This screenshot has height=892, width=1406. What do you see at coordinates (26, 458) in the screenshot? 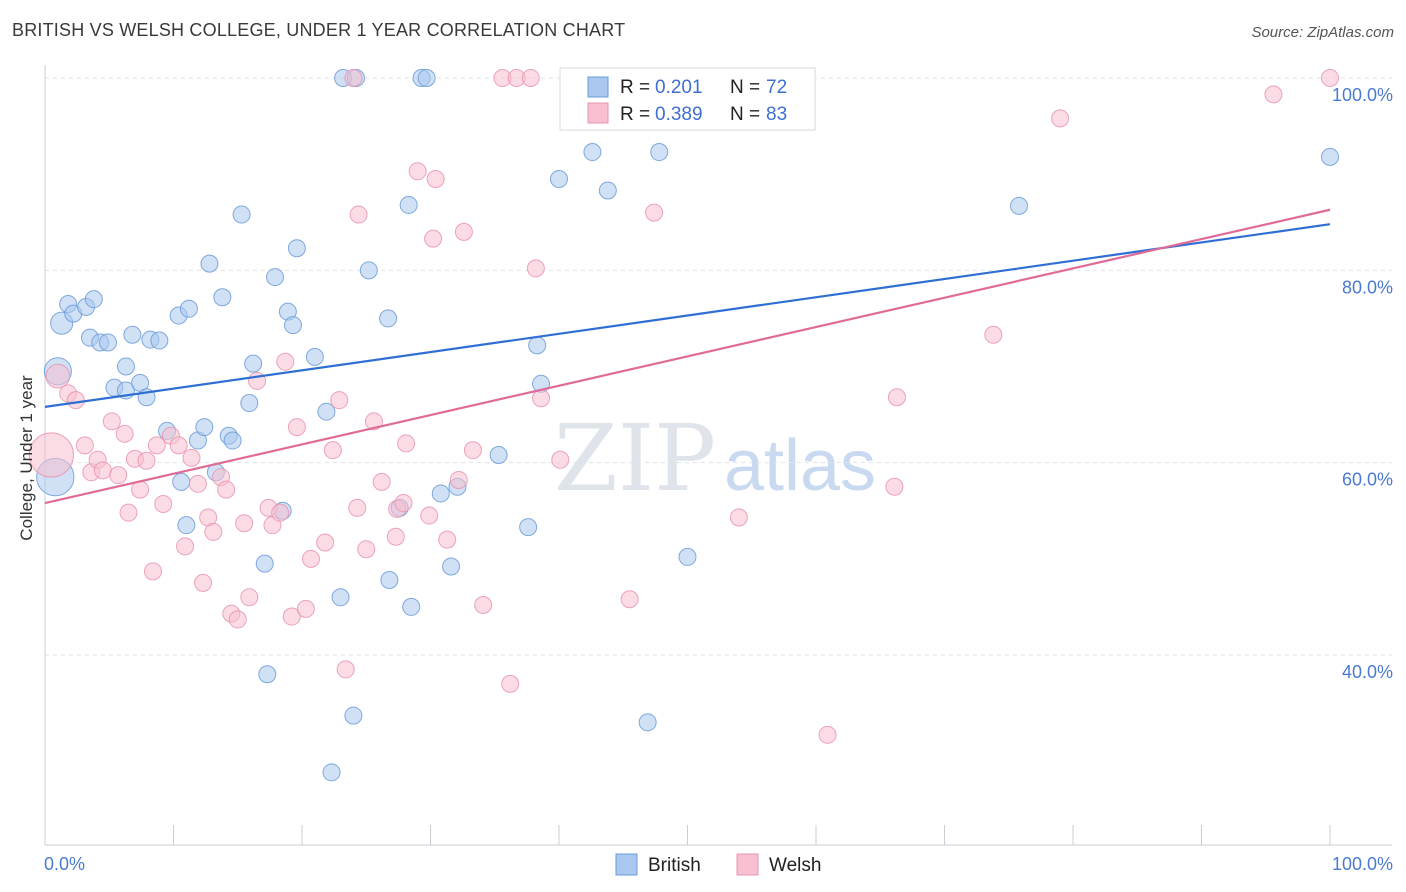
I see `y-axis-label: College, Under 1 year` at bounding box center [26, 458].